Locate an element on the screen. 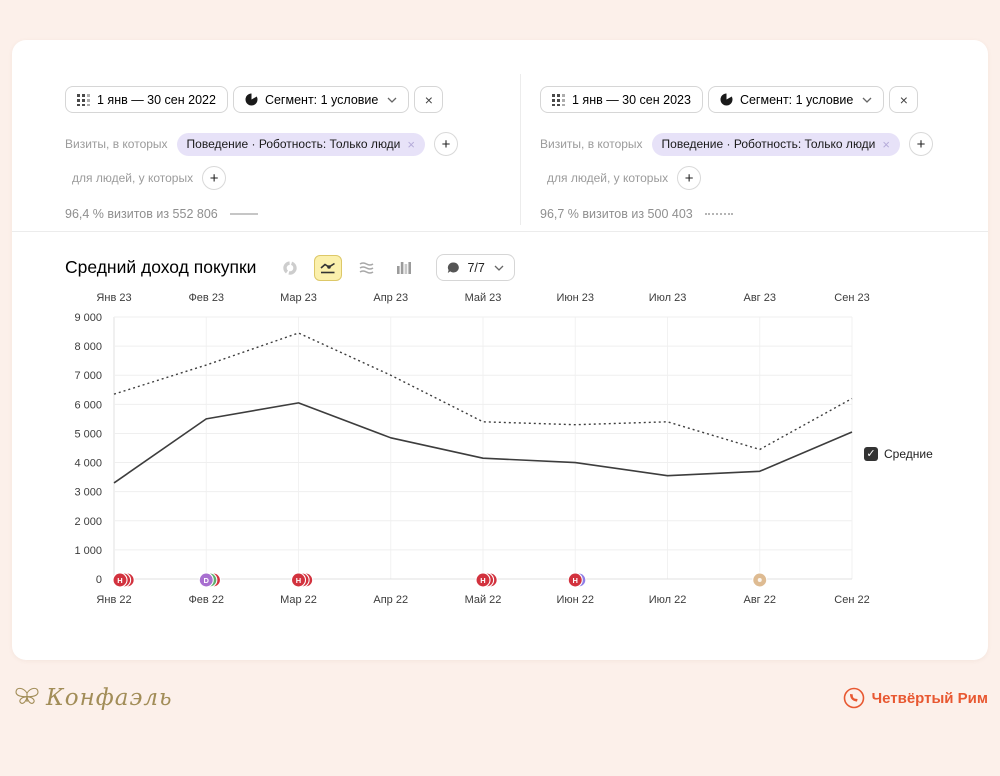 This screenshot has height=776, width=1000. legend-label: Средние is located at coordinates (908, 454).